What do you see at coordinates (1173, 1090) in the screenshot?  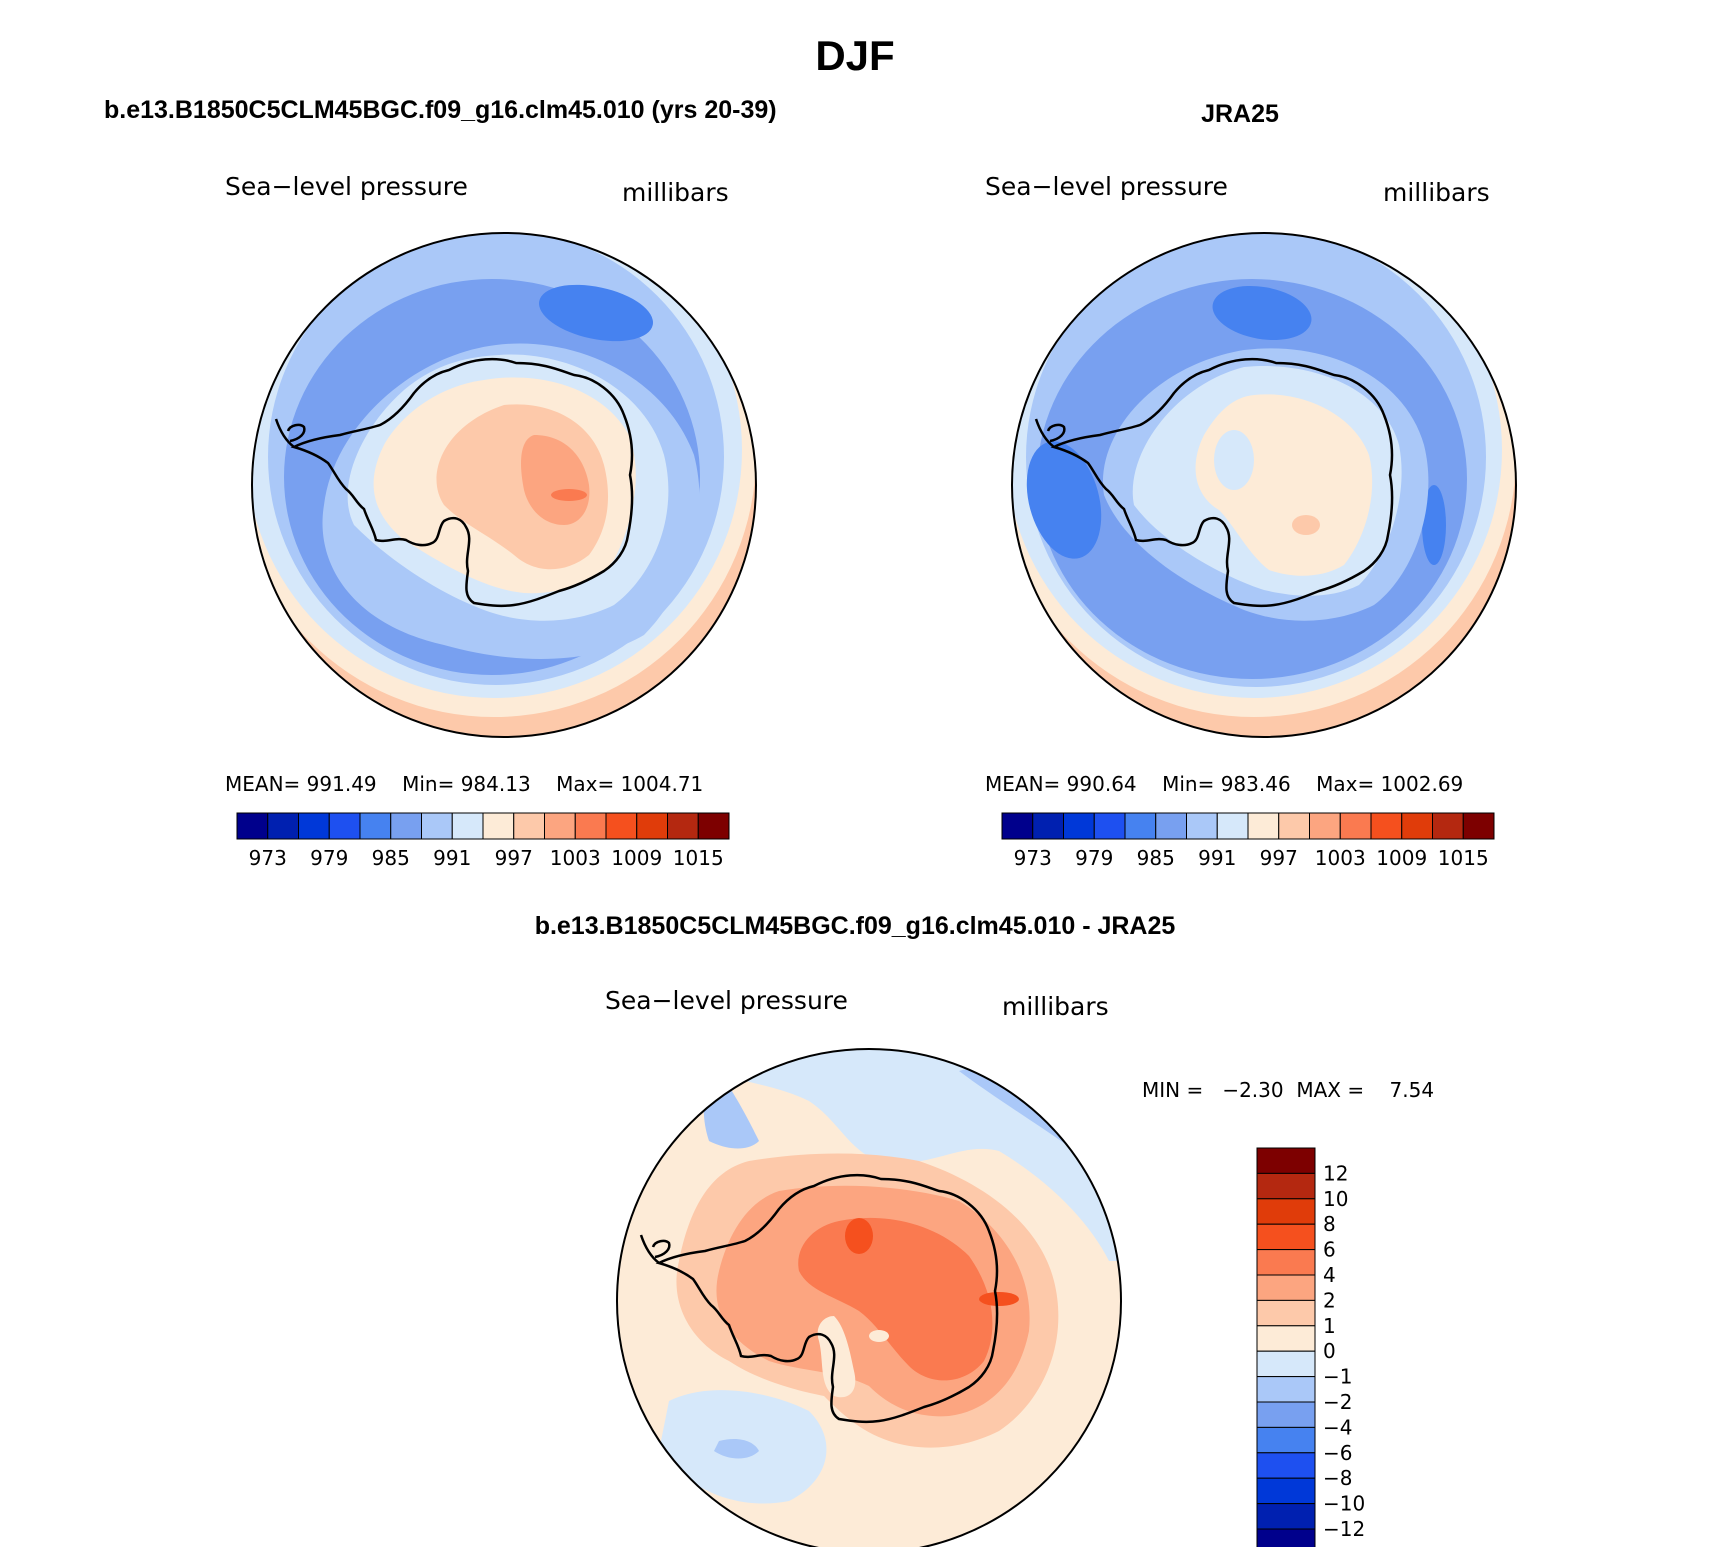 I see `min-label: MIN =` at bounding box center [1173, 1090].